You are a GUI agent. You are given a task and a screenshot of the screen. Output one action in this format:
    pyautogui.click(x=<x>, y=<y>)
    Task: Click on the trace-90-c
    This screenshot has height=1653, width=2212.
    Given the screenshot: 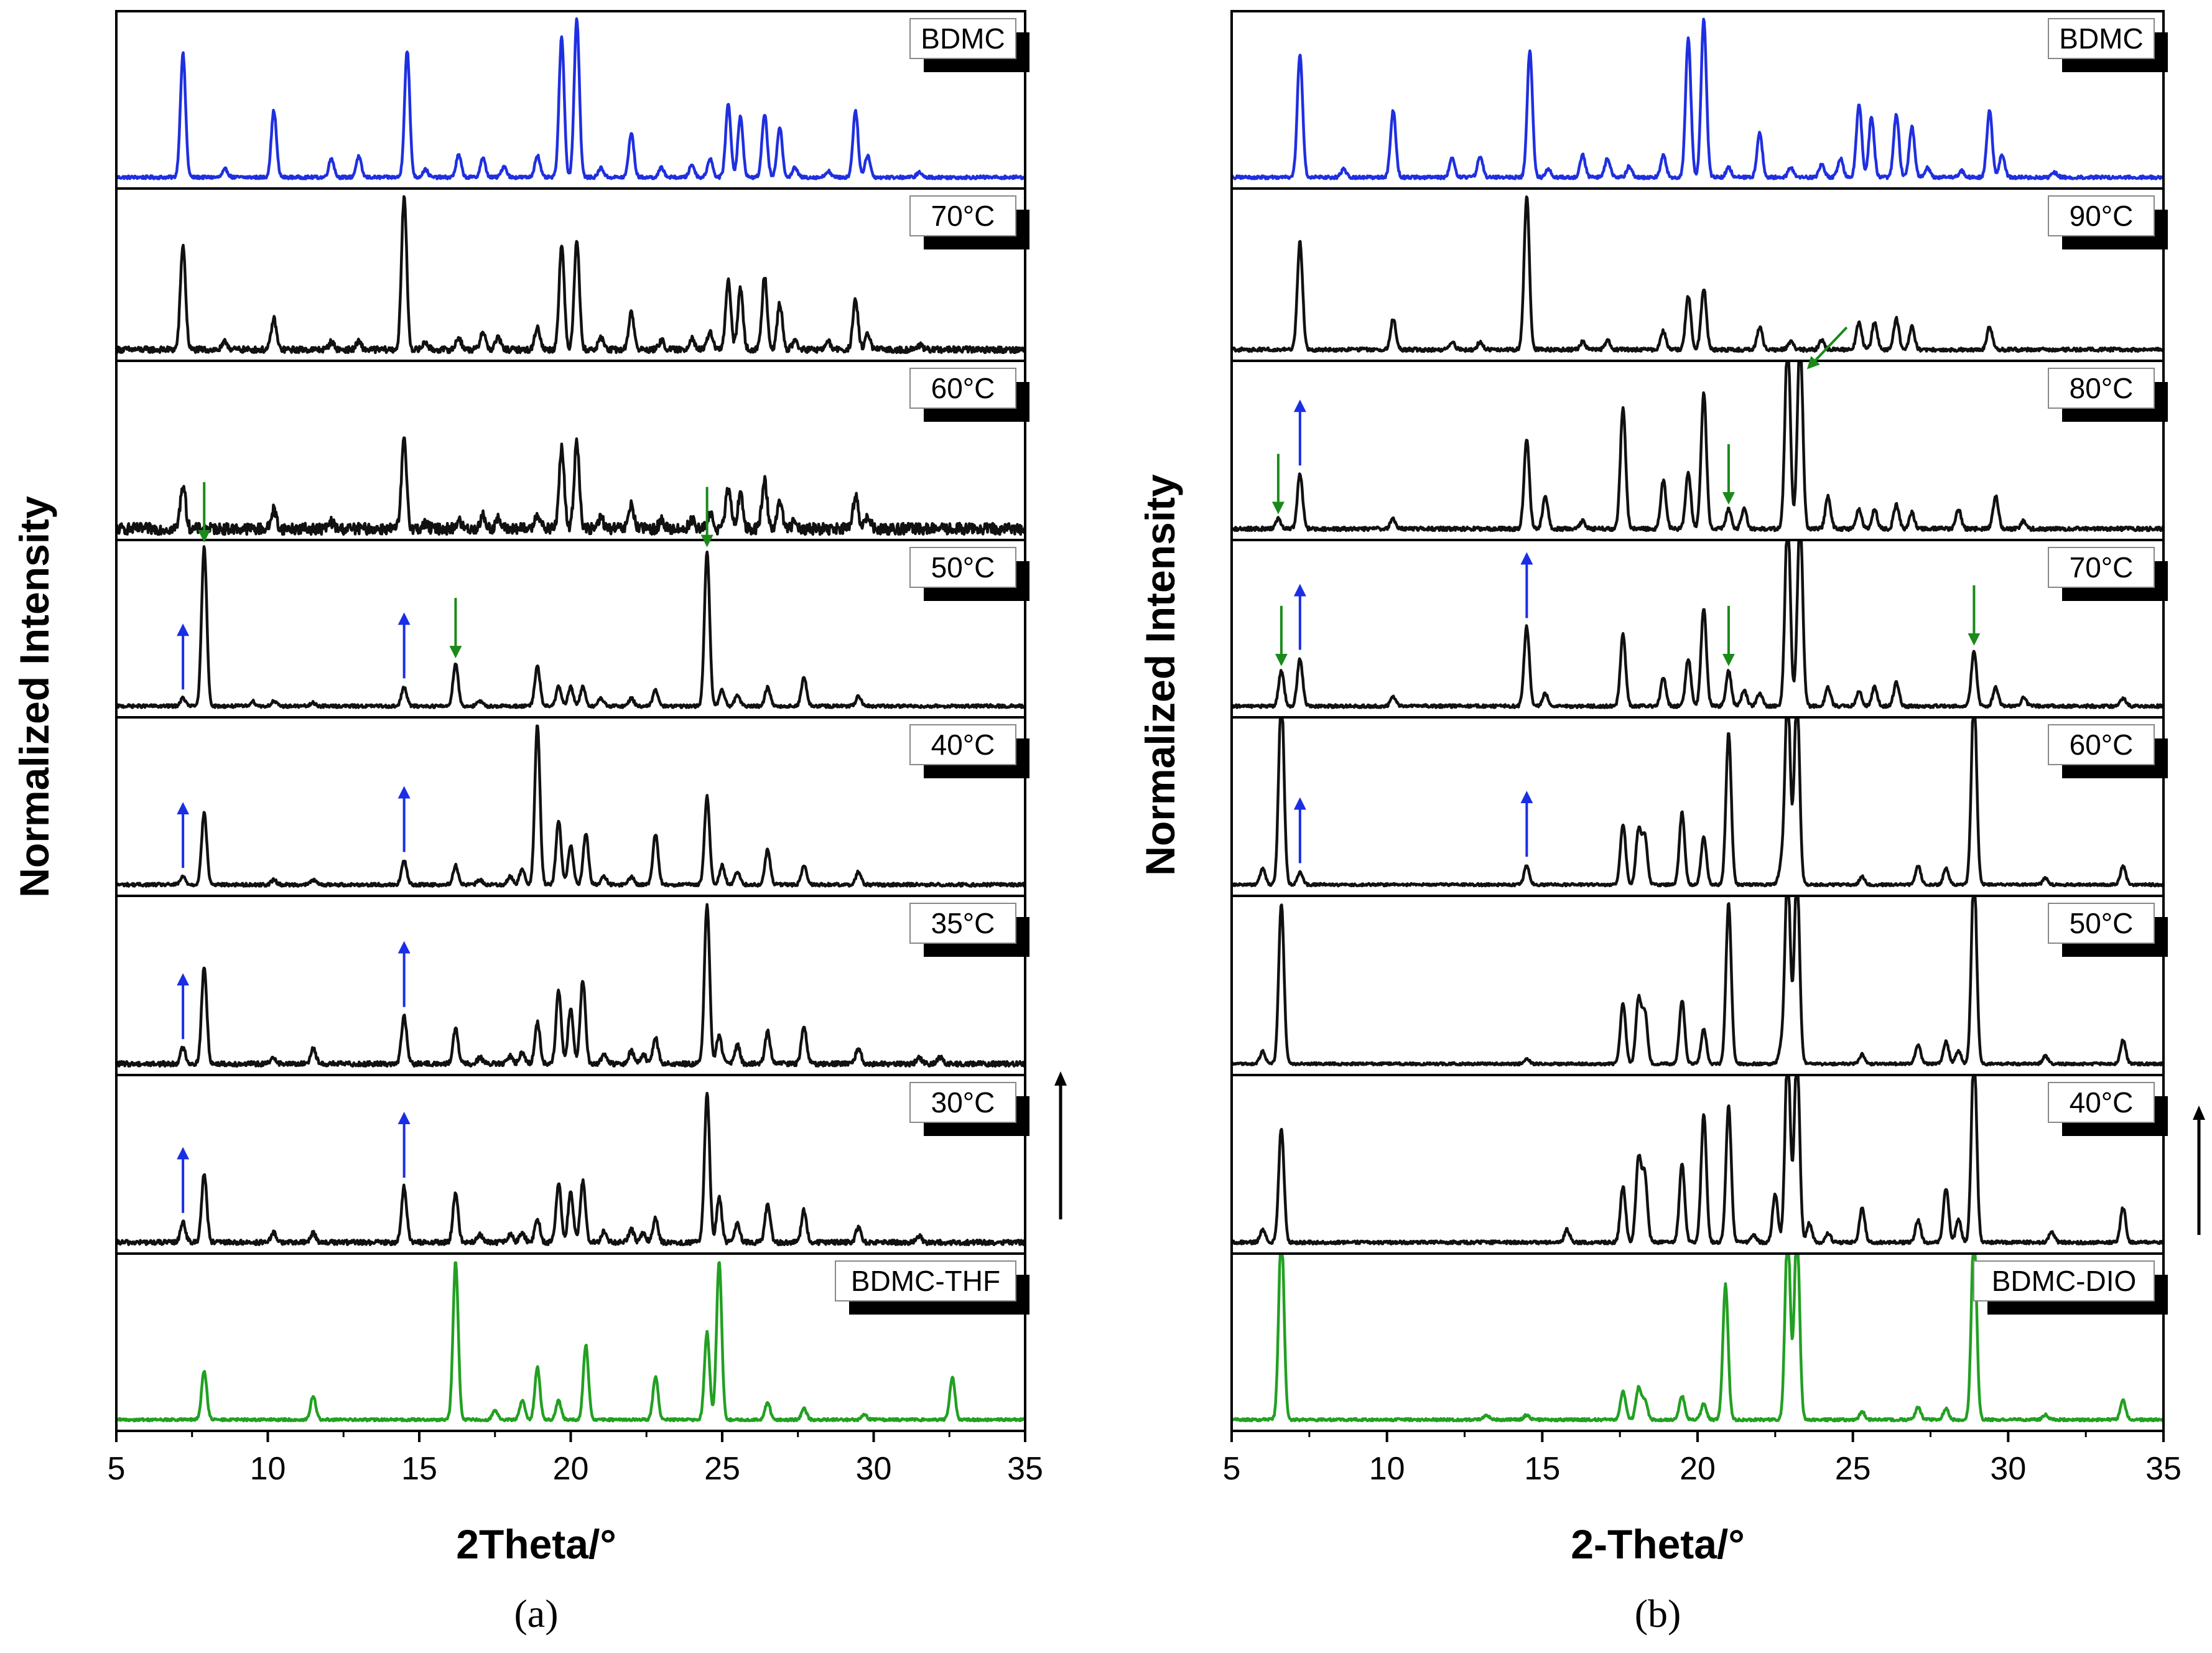 What is the action you would take?
    pyautogui.click(x=1697, y=274)
    